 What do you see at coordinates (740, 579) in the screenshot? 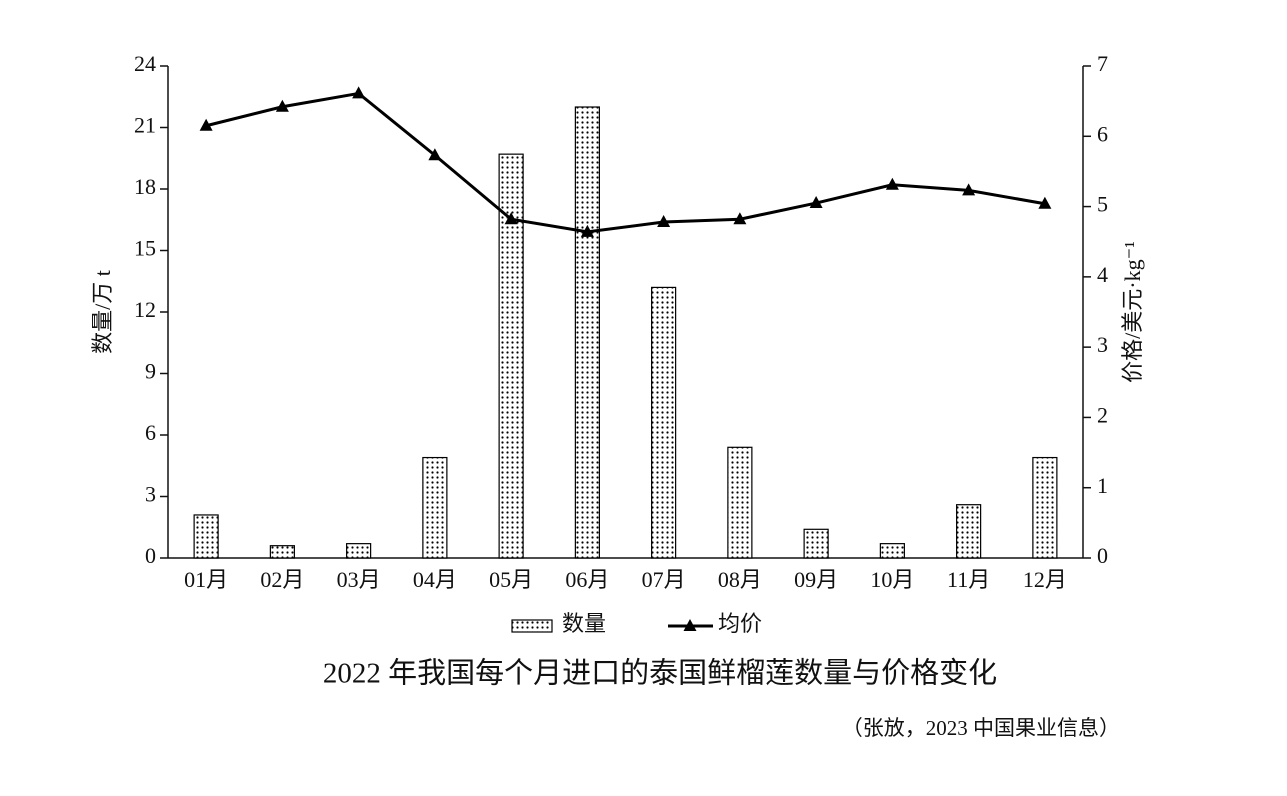
I see `x-tick-label: 08月` at bounding box center [740, 579].